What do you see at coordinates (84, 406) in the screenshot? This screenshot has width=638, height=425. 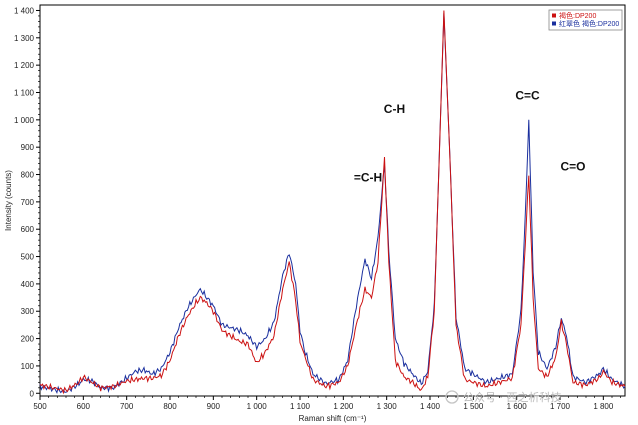 I see `x-tick-label: 600` at bounding box center [84, 406].